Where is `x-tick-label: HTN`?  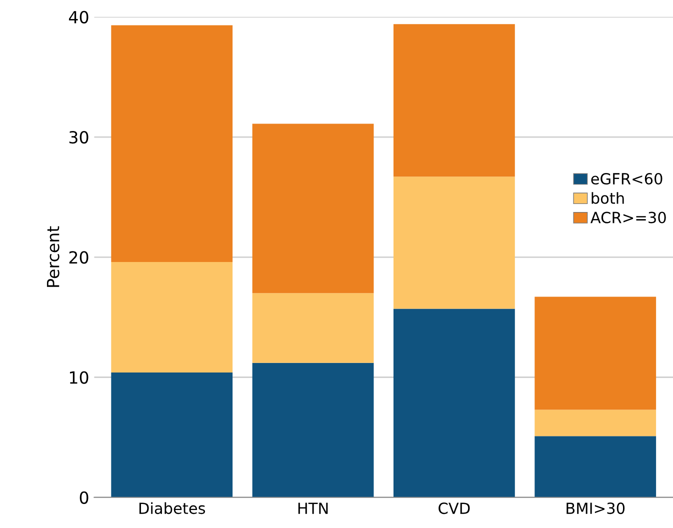
x-tick-label: HTN is located at coordinates (313, 508).